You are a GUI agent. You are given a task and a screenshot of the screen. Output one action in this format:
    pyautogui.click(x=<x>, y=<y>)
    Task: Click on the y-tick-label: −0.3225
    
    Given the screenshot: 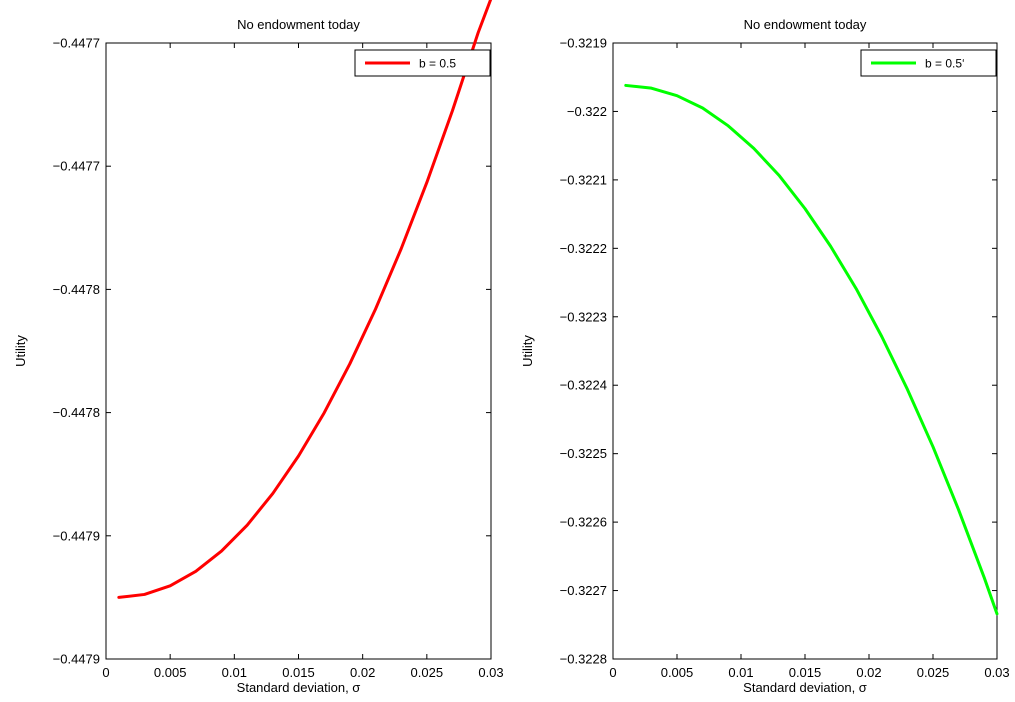 What is the action you would take?
    pyautogui.click(x=583, y=453)
    